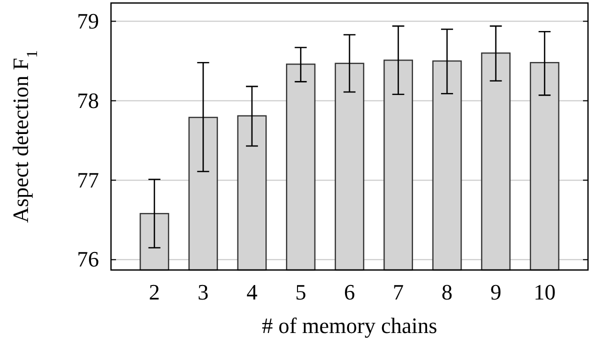 This screenshot has width=590, height=350. I want to click on x-tick-label: 7, so click(398, 292).